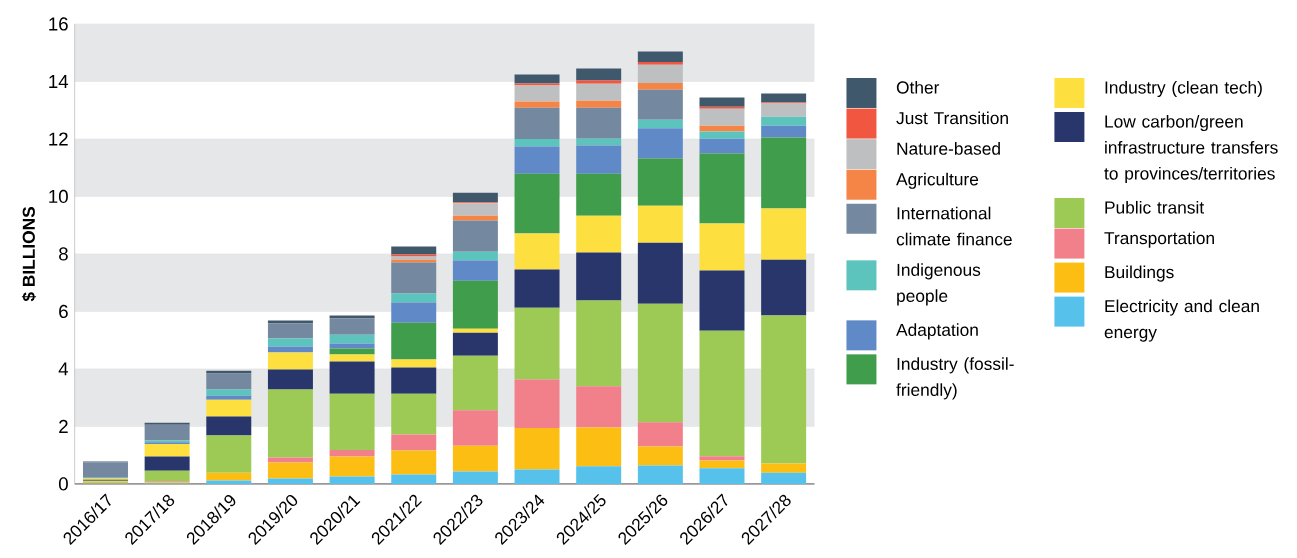 The image size is (1297, 558). I want to click on y-tick-label: 10, so click(58, 196).